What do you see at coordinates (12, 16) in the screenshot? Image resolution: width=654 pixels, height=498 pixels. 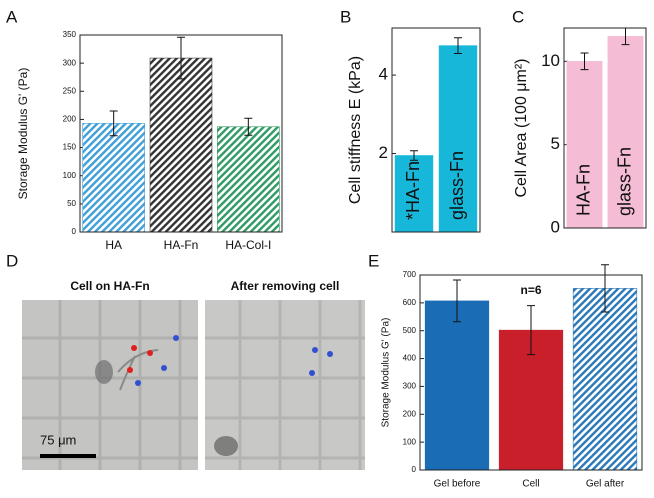 I see `panel-label: A` at bounding box center [12, 16].